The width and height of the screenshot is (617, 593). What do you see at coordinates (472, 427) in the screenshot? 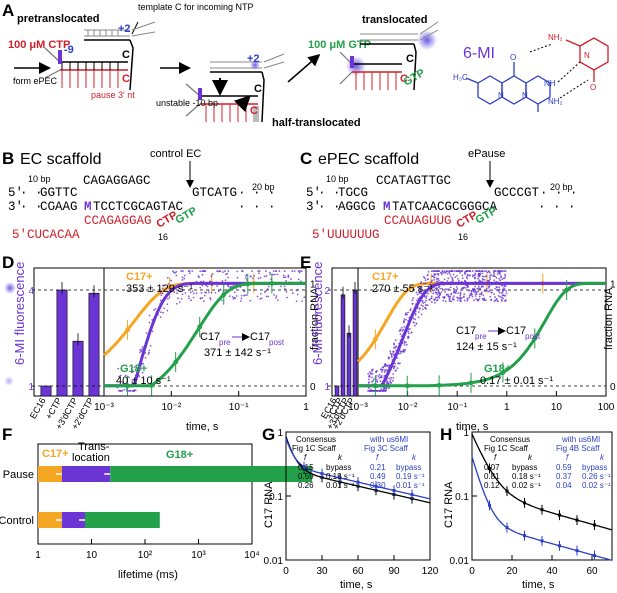
I see `e-xlabel: time, s` at bounding box center [472, 427].